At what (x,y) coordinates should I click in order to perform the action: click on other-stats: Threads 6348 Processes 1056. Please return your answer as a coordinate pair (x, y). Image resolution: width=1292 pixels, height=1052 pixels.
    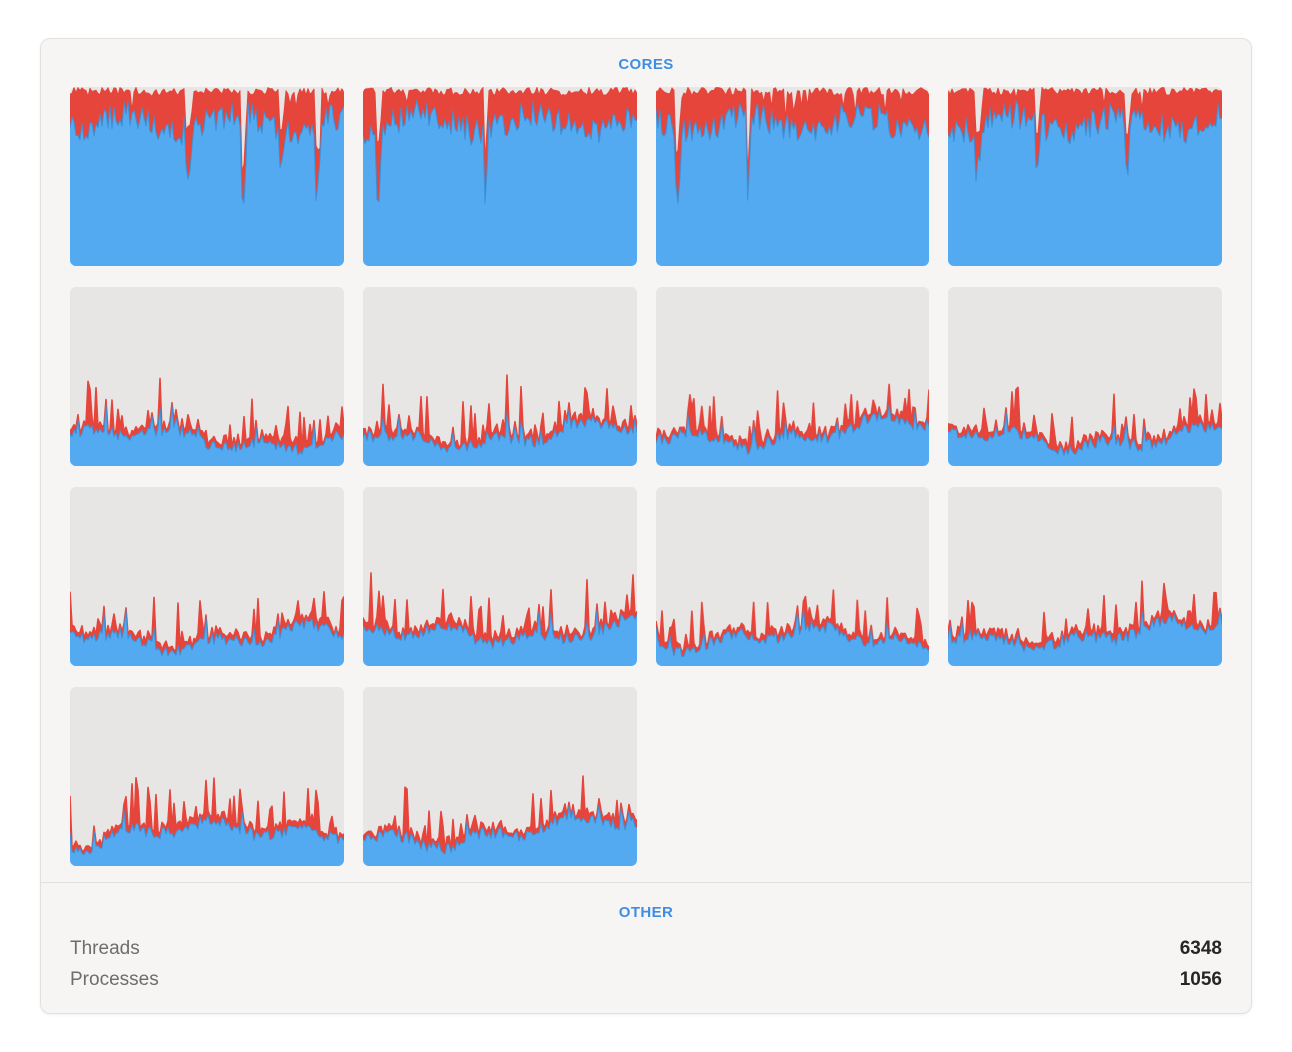
    Looking at the image, I should click on (646, 964).